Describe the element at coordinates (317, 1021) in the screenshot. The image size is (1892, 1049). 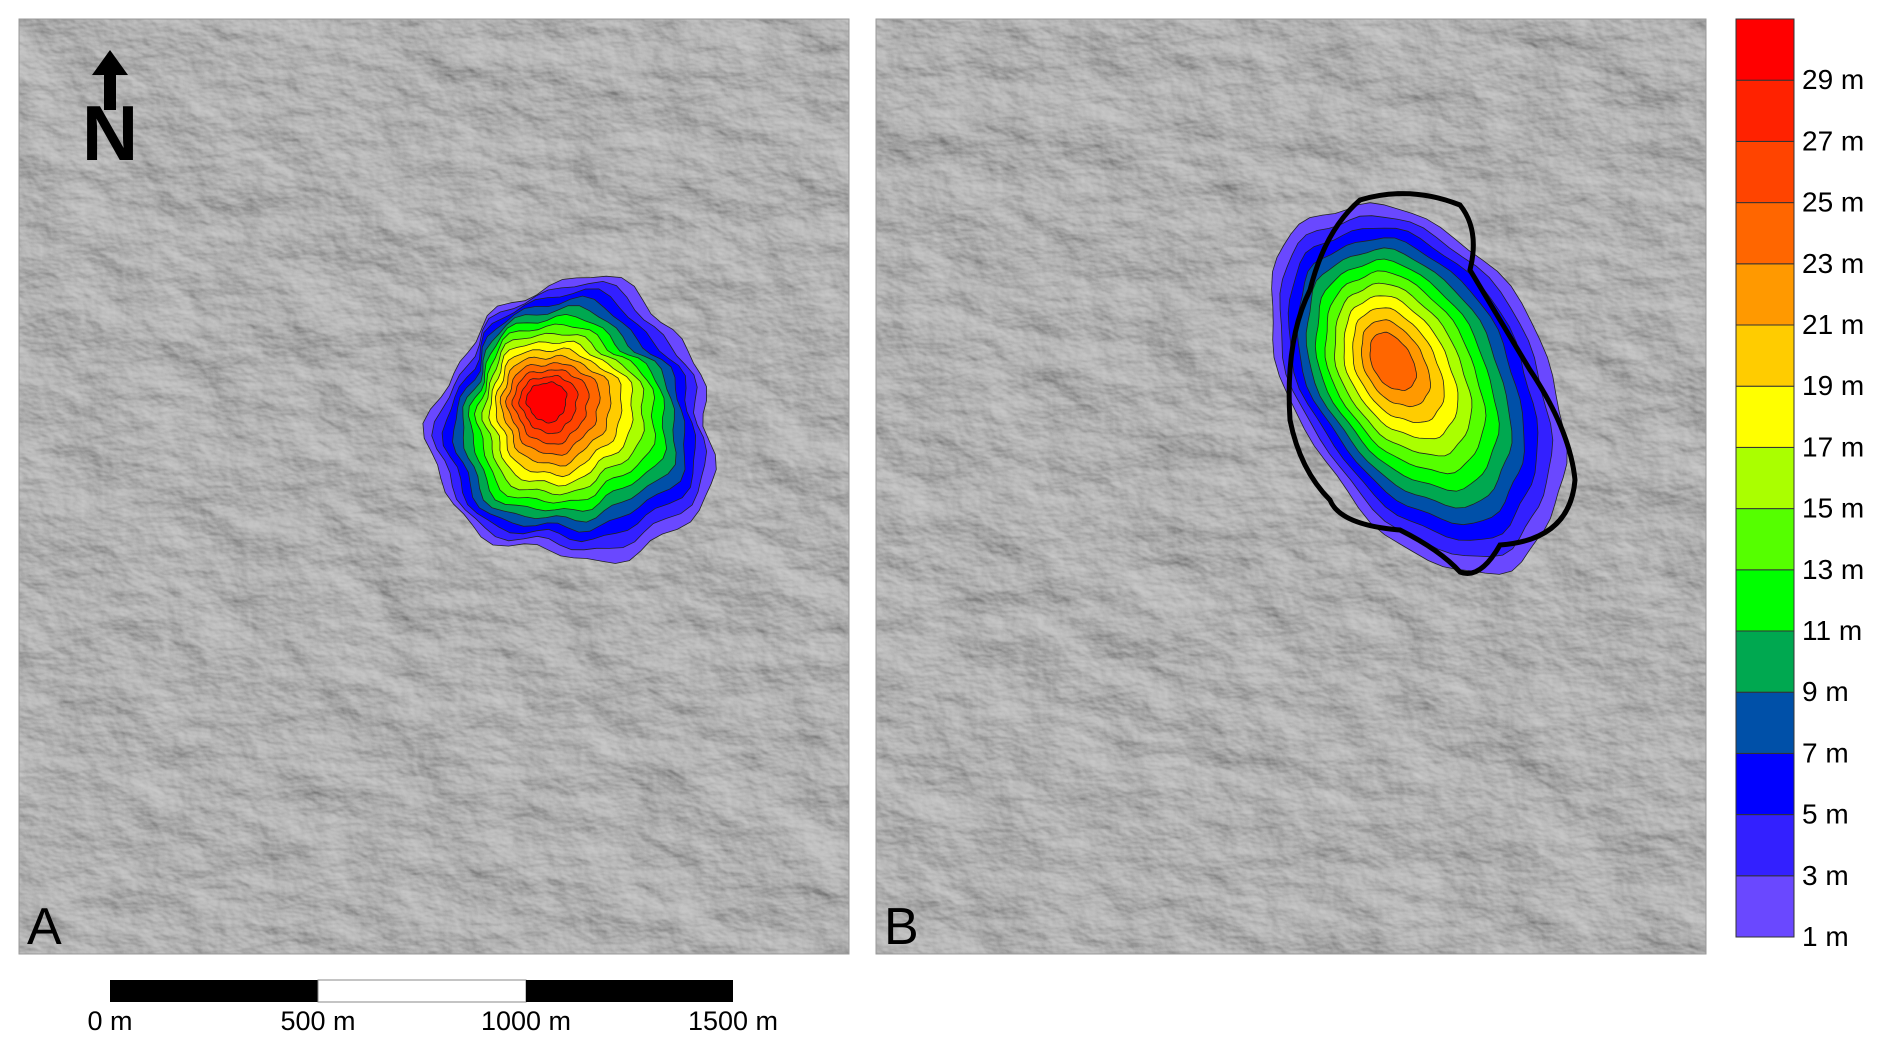
I see `scale-label-500: 500 m` at that location.